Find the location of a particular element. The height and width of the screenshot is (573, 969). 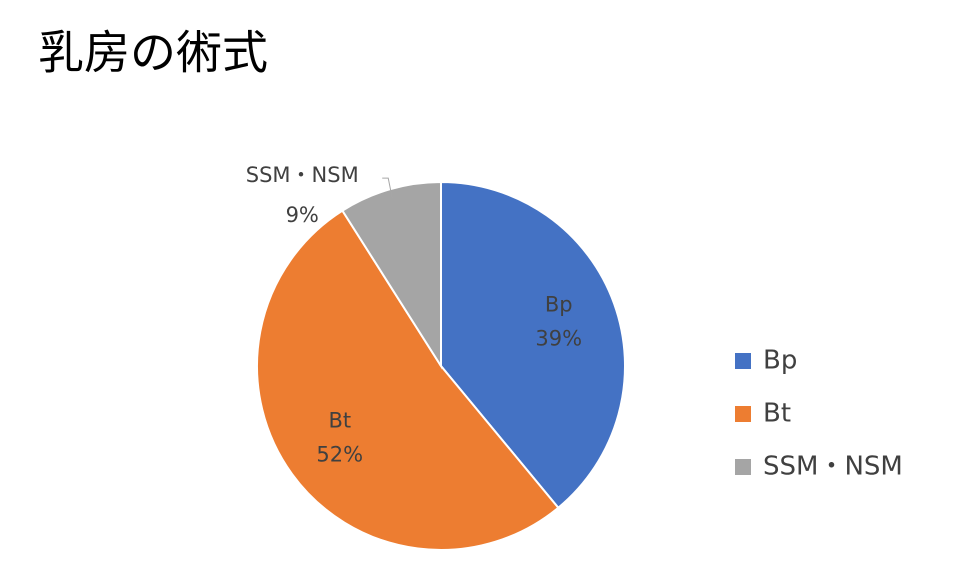

data-label-name: Bt is located at coordinates (339, 421).